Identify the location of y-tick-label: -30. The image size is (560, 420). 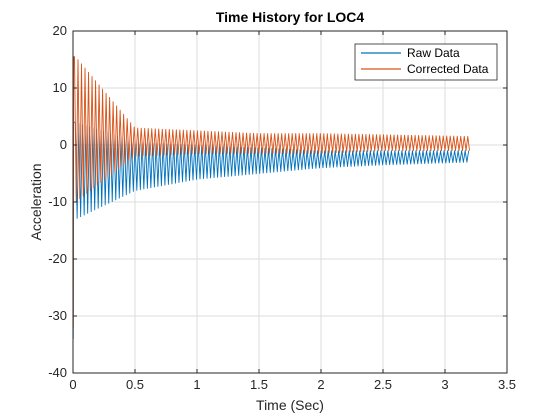
(57, 315).